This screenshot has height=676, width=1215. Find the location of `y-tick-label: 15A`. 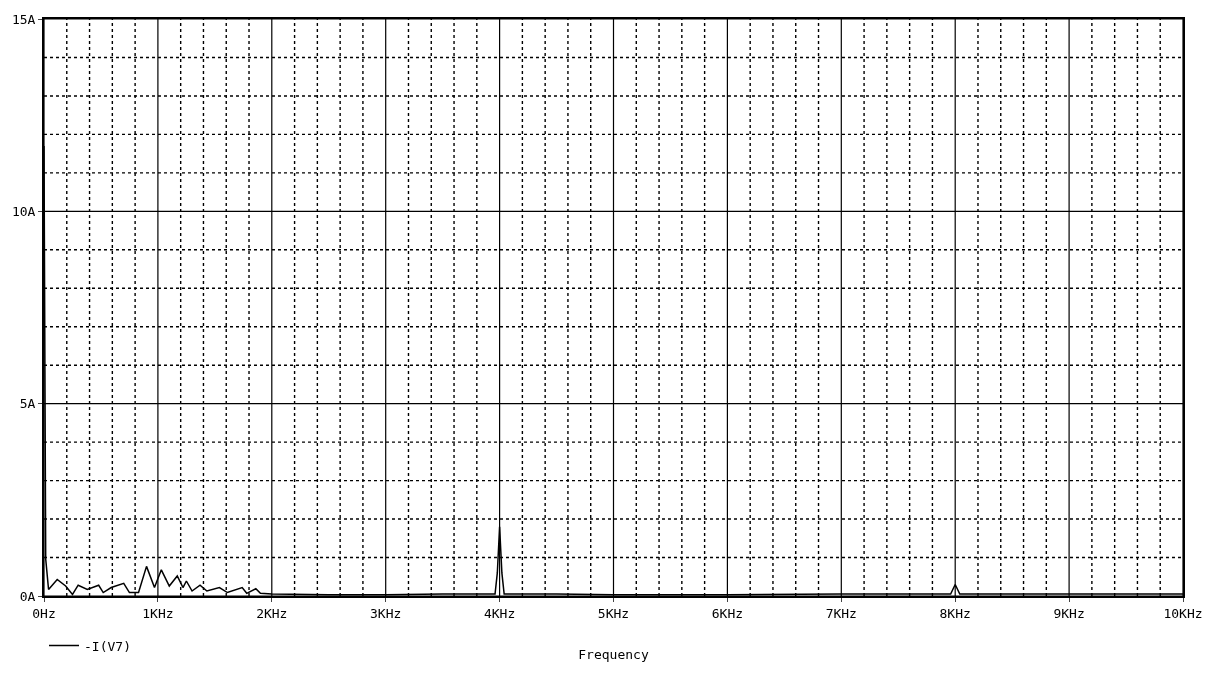

y-tick-label: 15A is located at coordinates (23, 19).